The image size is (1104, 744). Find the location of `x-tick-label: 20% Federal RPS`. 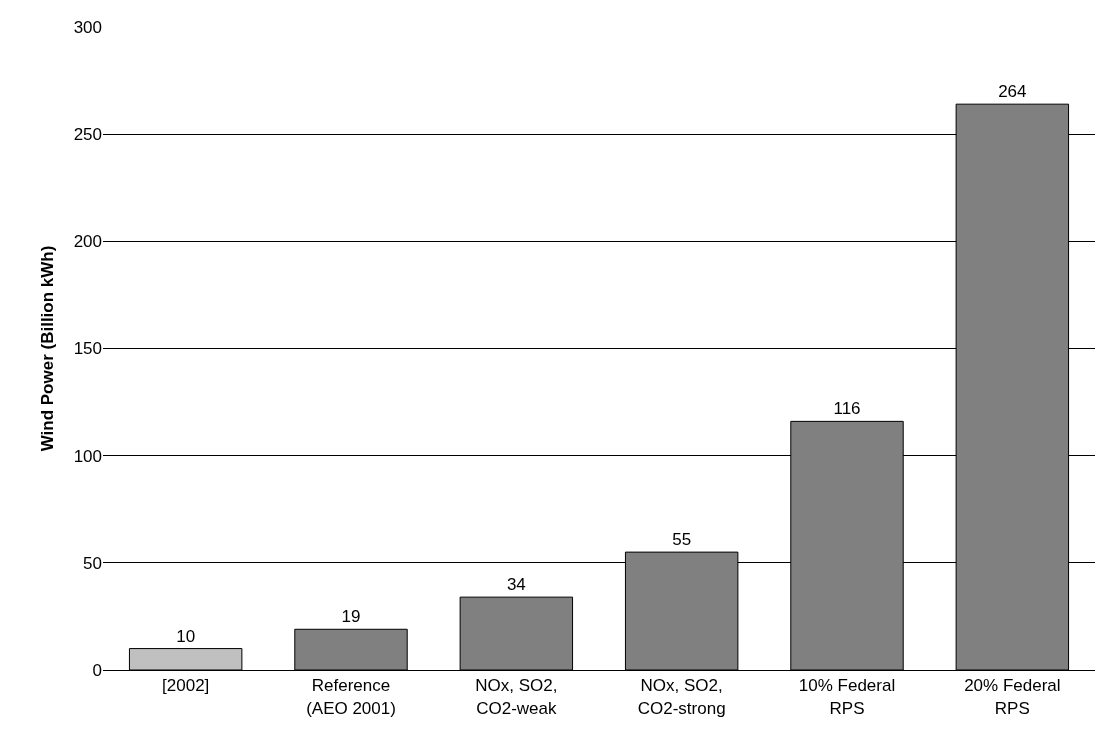

x-tick-label: 20% Federal RPS is located at coordinates (1012, 697).